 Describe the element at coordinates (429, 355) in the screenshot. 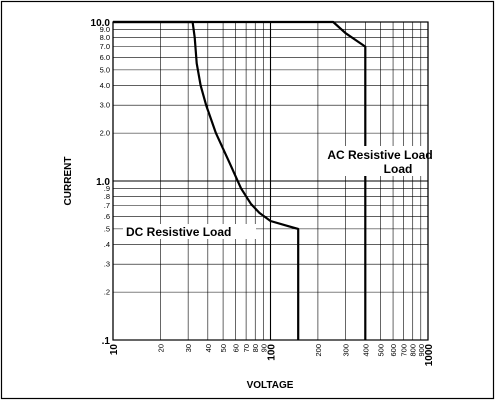

I see `x-tick-label: 1000` at that location.